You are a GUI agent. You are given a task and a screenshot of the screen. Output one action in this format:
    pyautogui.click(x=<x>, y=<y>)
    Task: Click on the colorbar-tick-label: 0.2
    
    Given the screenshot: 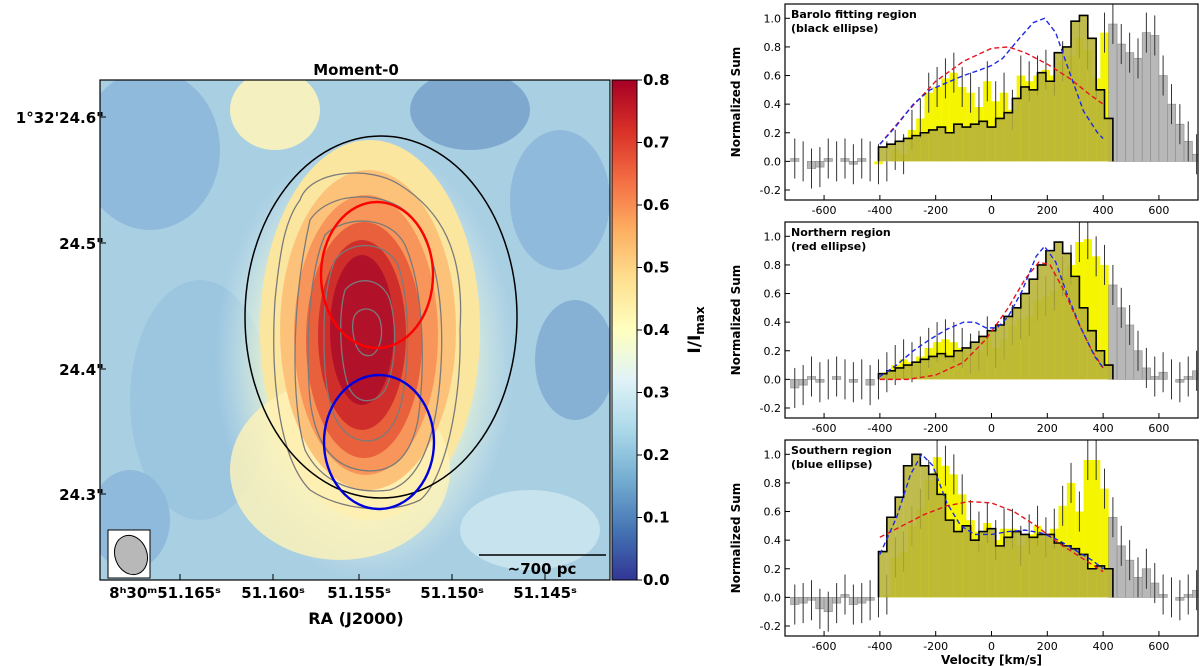 What is the action you would take?
    pyautogui.click(x=656, y=455)
    